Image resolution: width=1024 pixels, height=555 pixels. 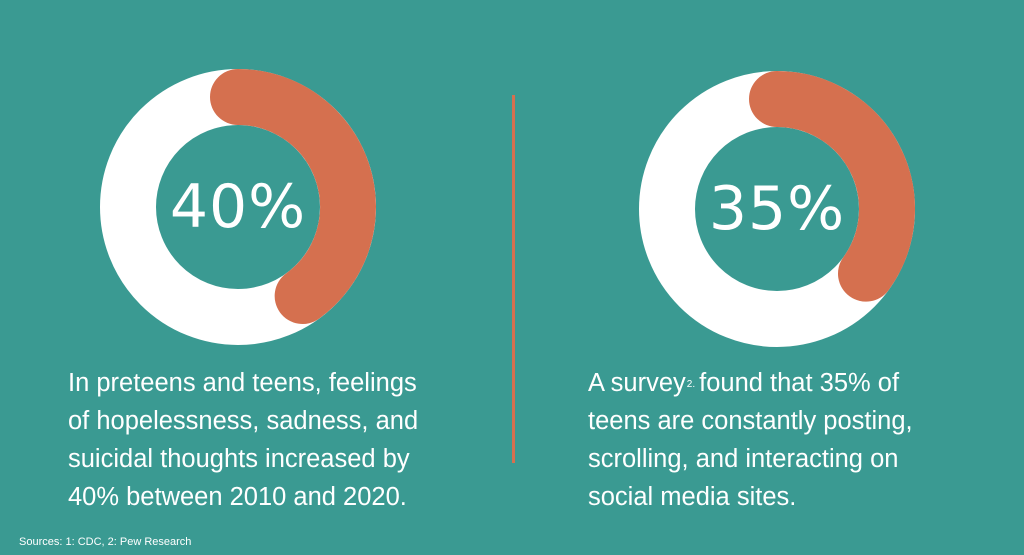 I want to click on donut-chart-left: 40%, so click(x=238, y=207).